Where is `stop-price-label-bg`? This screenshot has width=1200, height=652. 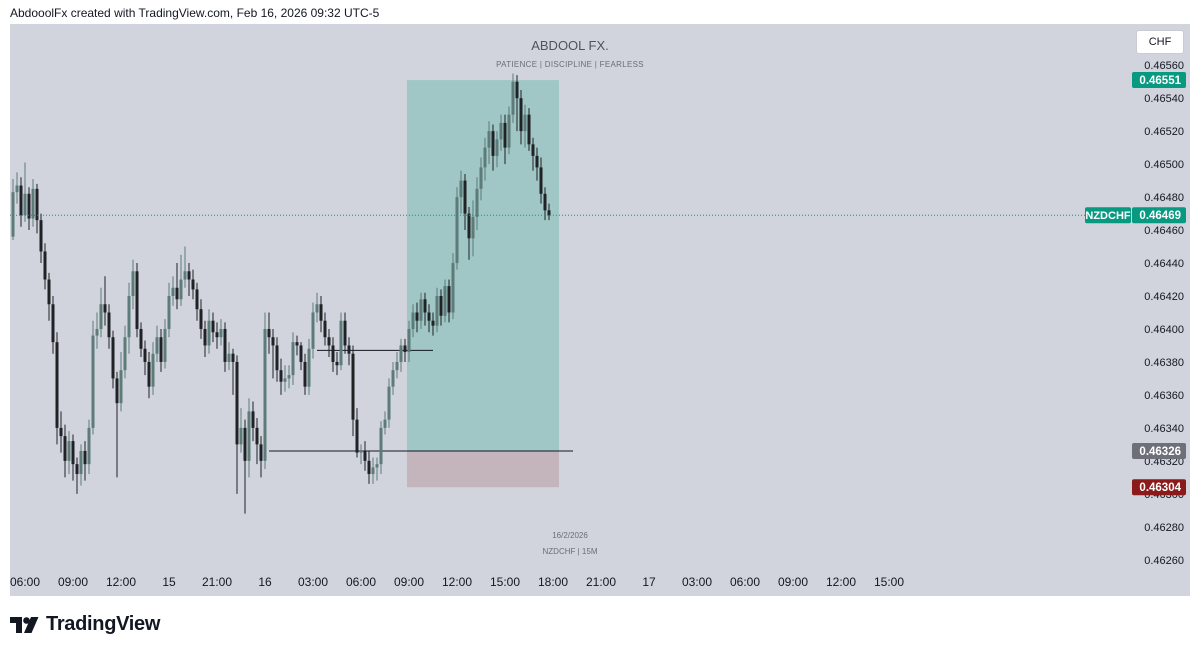 stop-price-label-bg is located at coordinates (1159, 487).